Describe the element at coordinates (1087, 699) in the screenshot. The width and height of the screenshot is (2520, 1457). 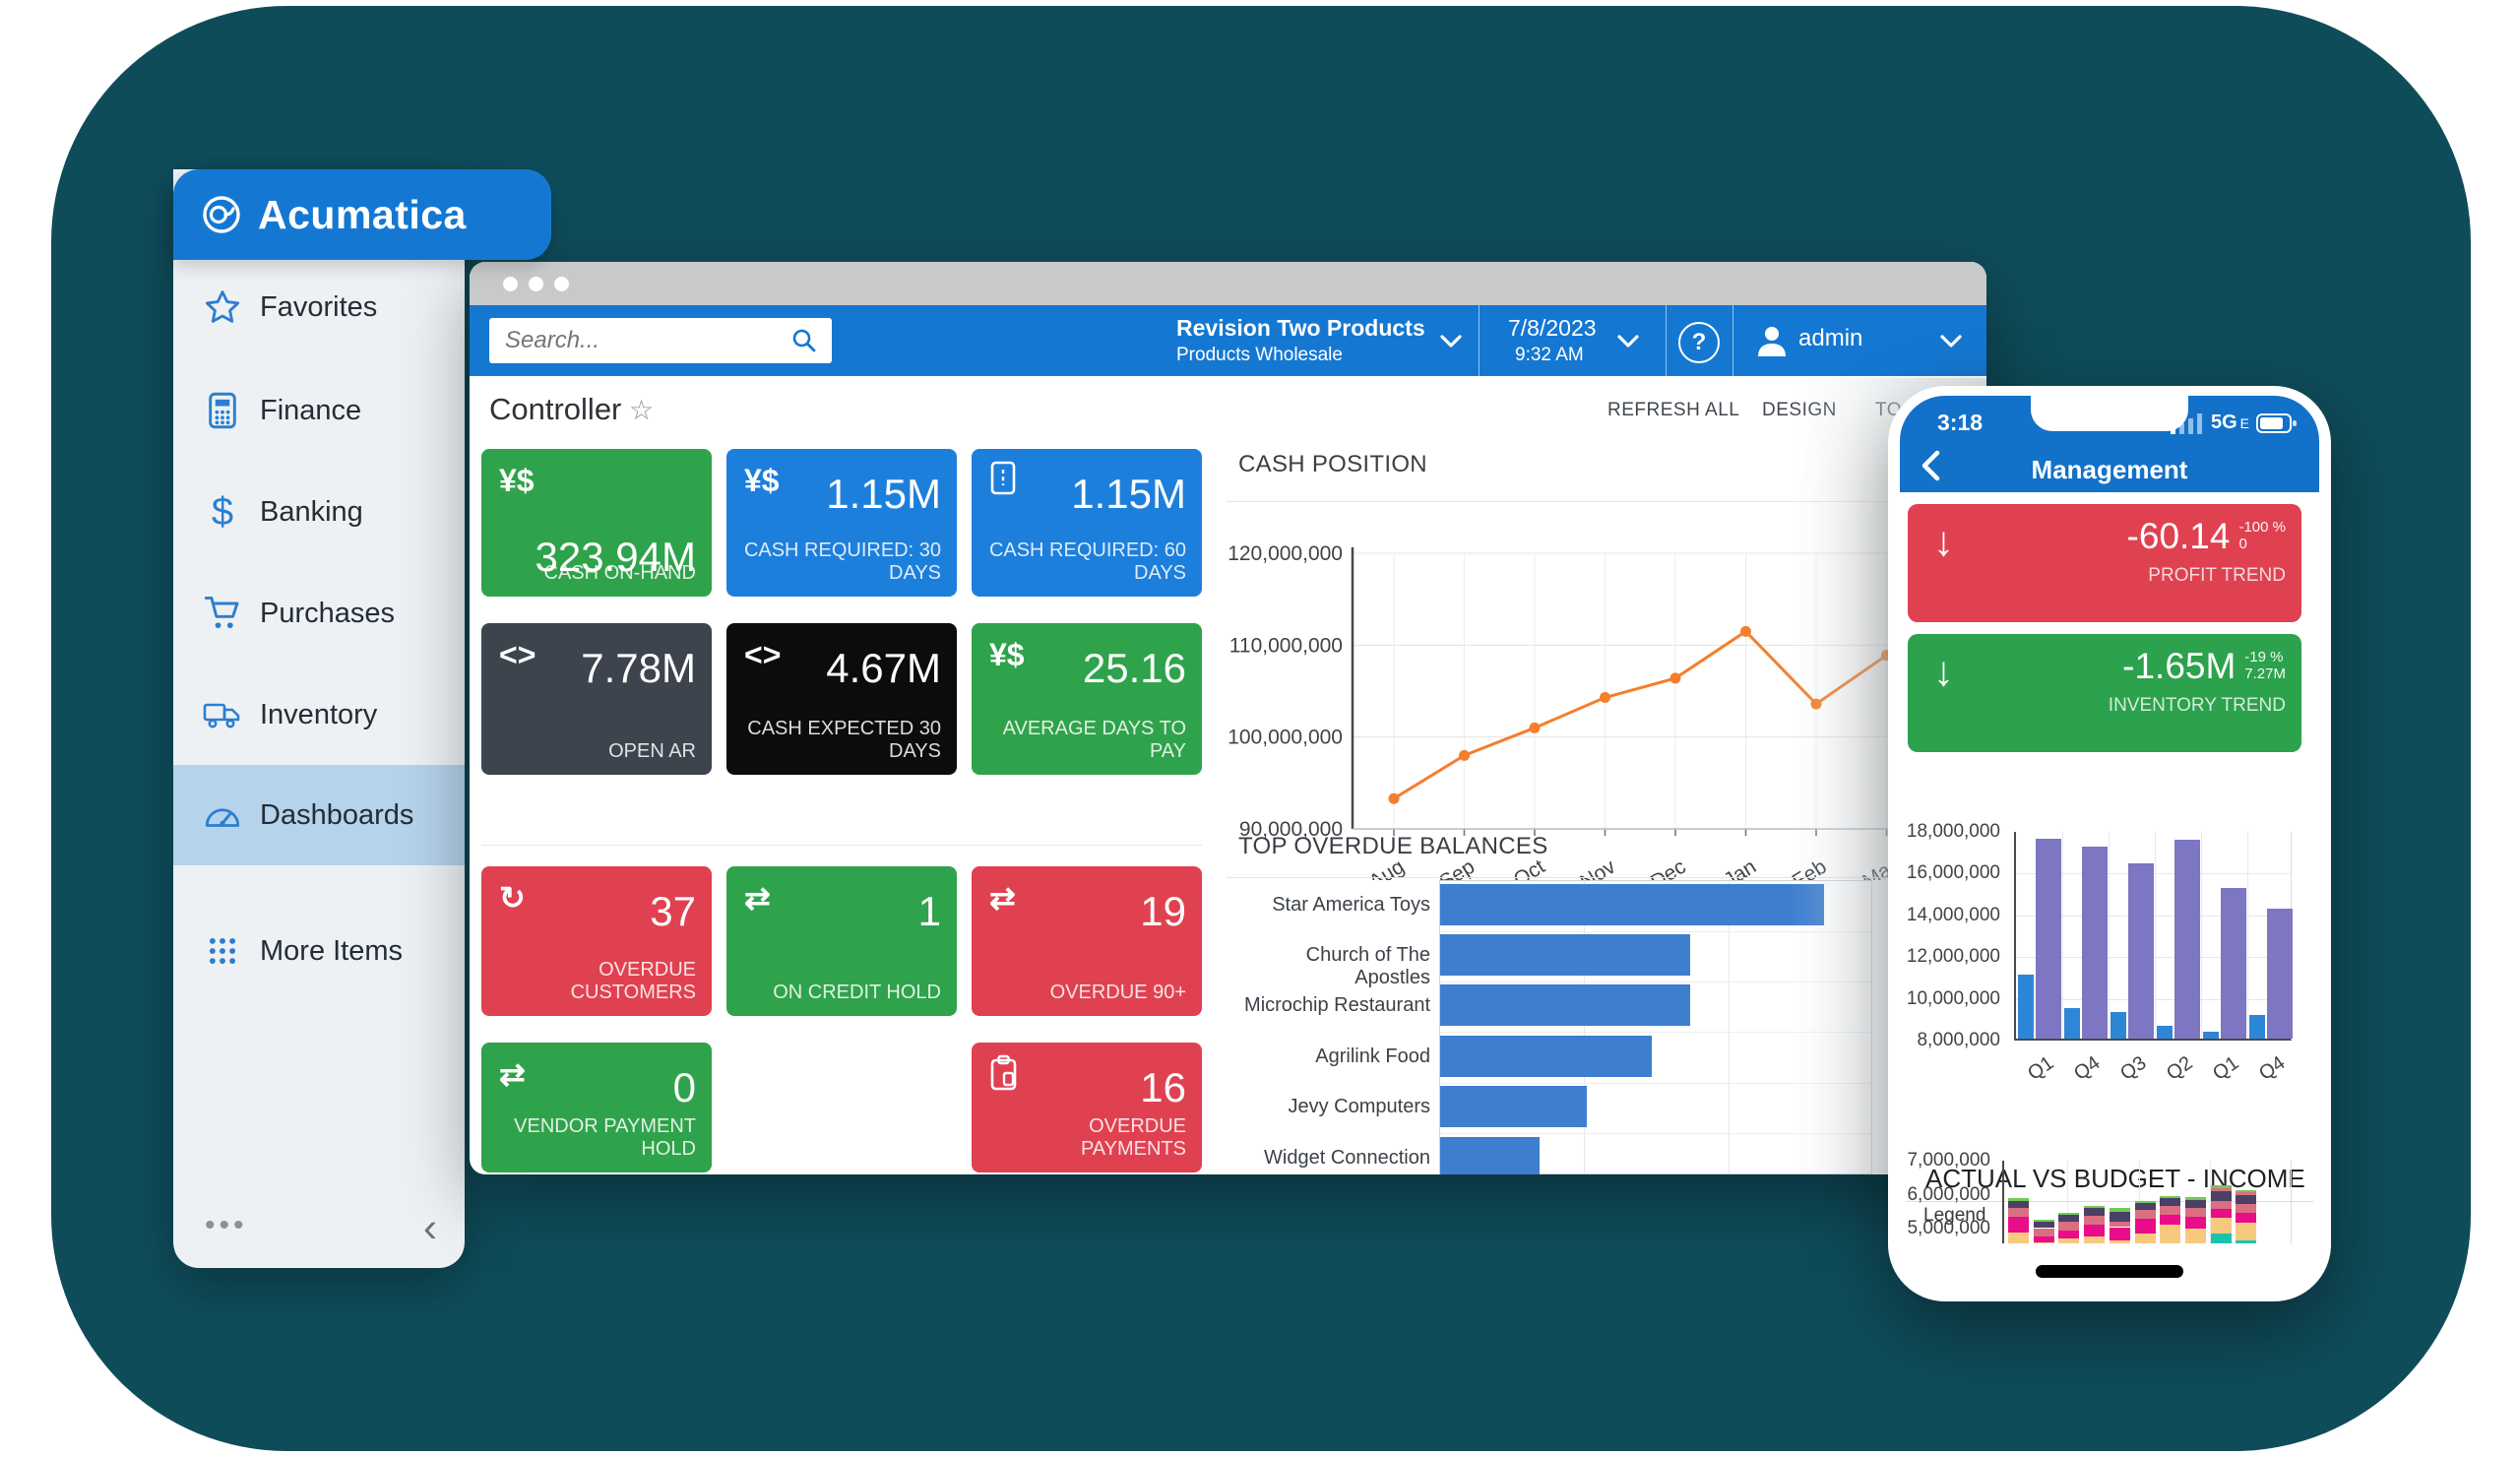
I see `kpi-tile-average-days-to-pay: ¥$ 25.16 AVERAGE DAYS TO PAY` at that location.